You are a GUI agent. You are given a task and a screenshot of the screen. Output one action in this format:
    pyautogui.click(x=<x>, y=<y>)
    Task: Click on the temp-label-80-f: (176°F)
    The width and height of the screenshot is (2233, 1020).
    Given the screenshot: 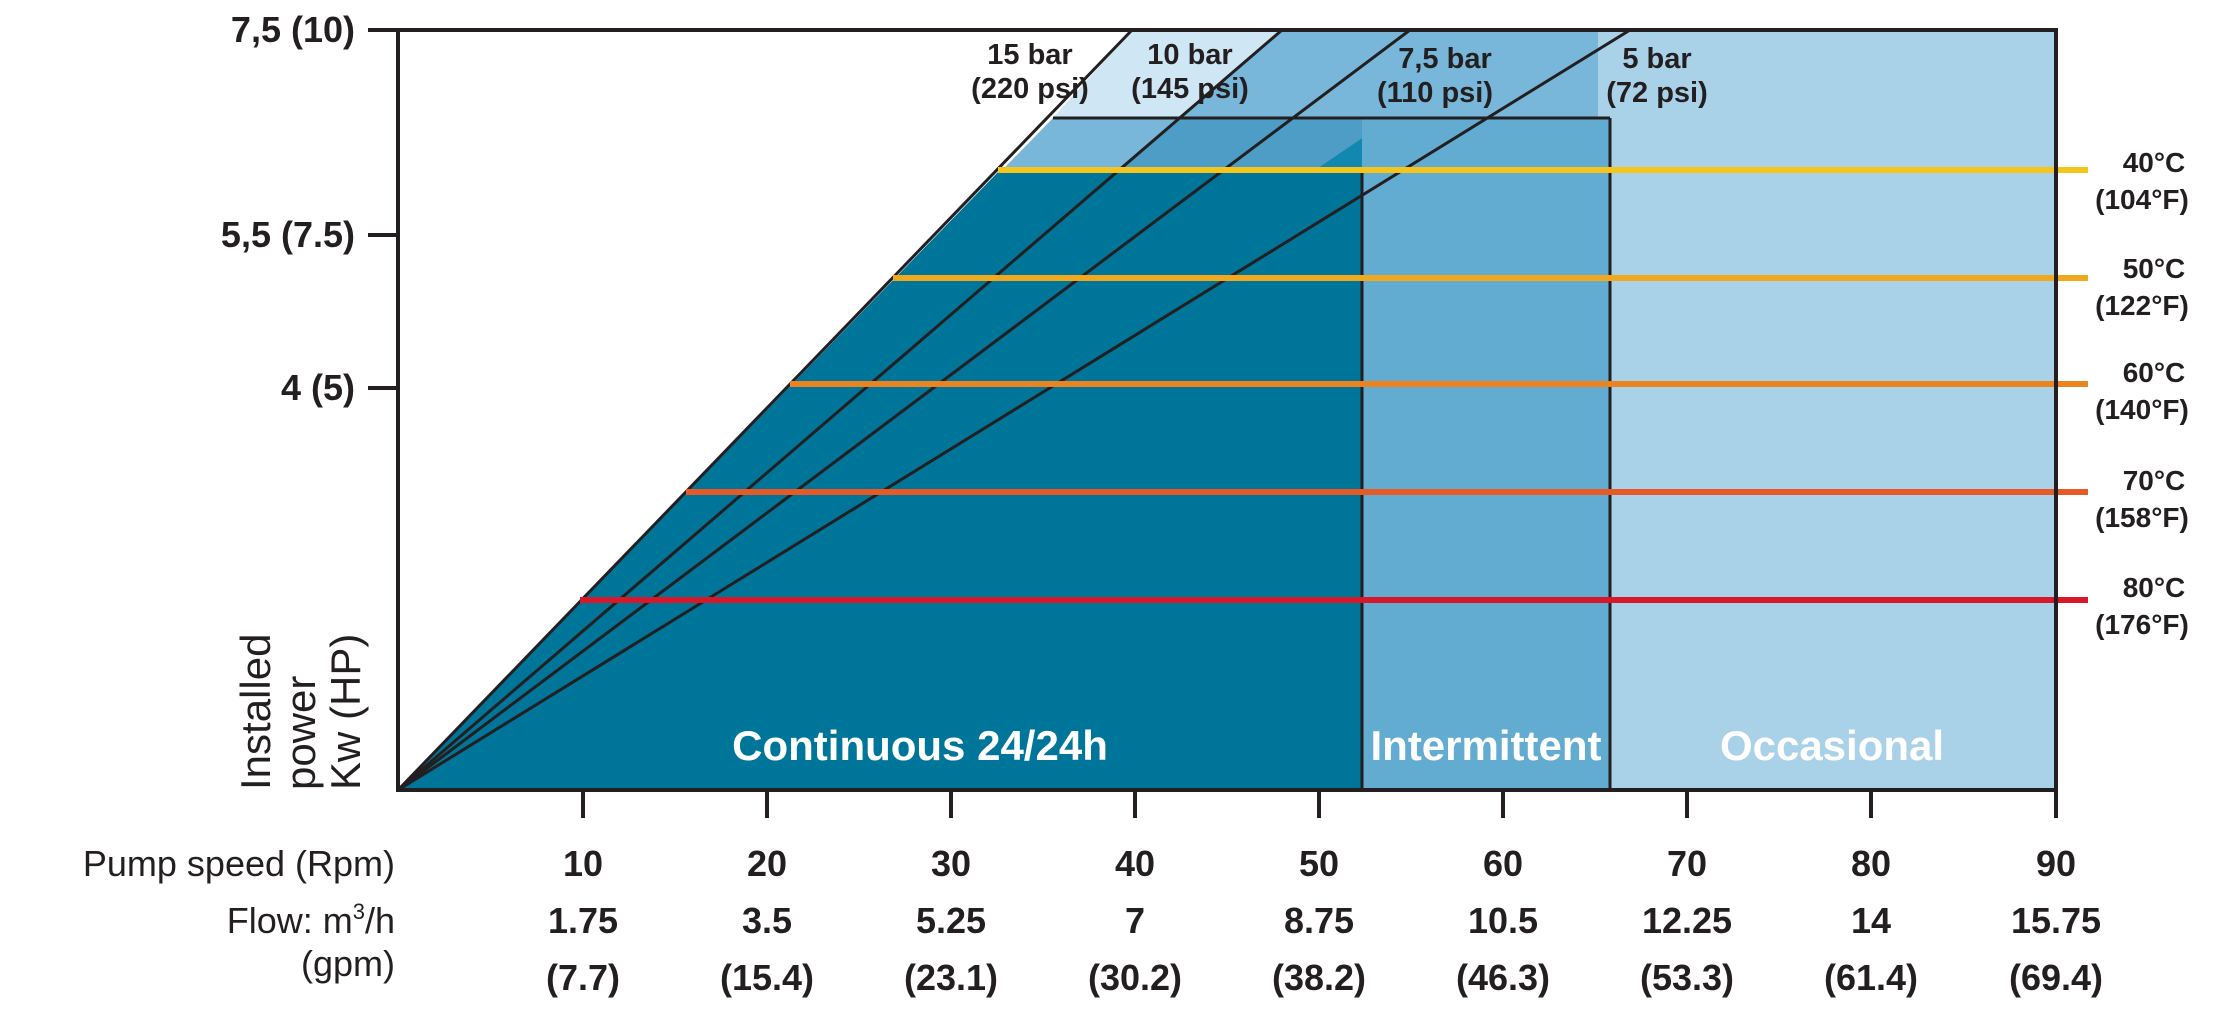 What is the action you would take?
    pyautogui.click(x=2142, y=624)
    